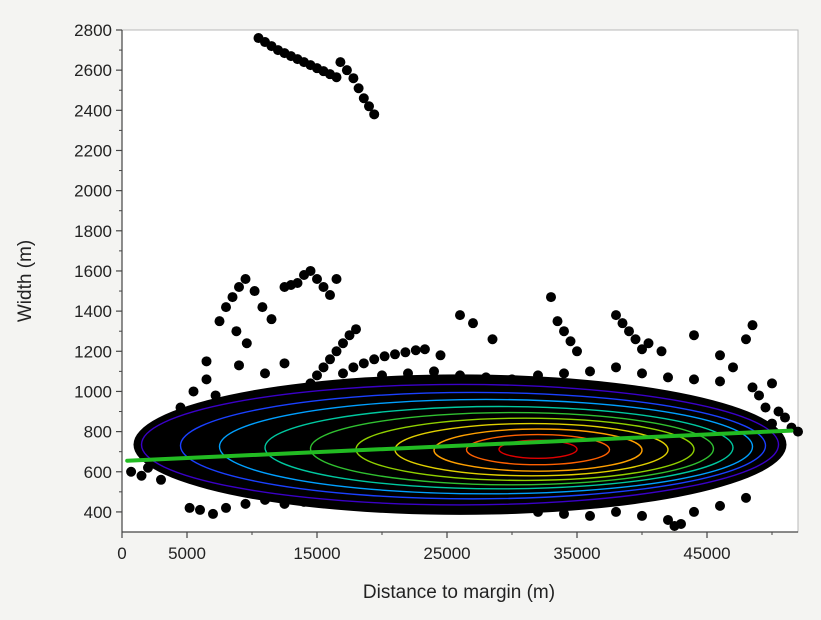 This screenshot has width=821, height=620. I want to click on fit-line-layer, so click(459, 445).